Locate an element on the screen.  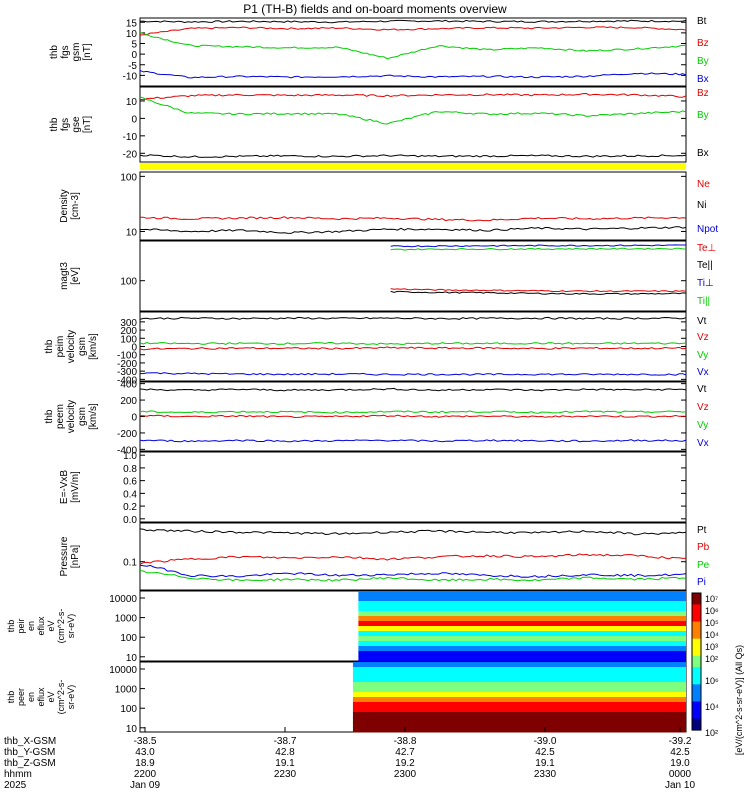
ylabel-peim-vel-1: peim is located at coordinates (60, 347).